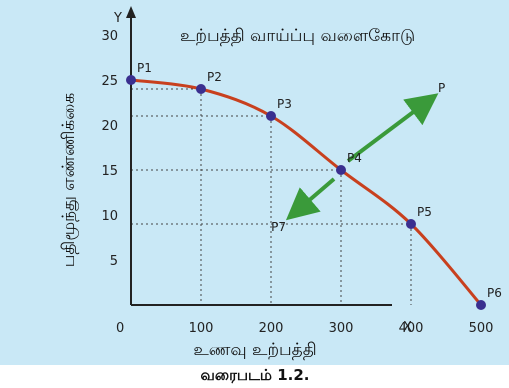 The height and width of the screenshot is (388, 509). I want to click on y-tick-label: 25, so click(109, 81).